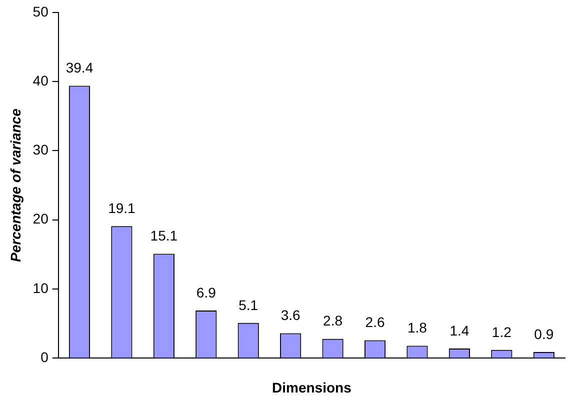  Describe the element at coordinates (80, 68) in the screenshot. I see `data-label: 39.4` at that location.